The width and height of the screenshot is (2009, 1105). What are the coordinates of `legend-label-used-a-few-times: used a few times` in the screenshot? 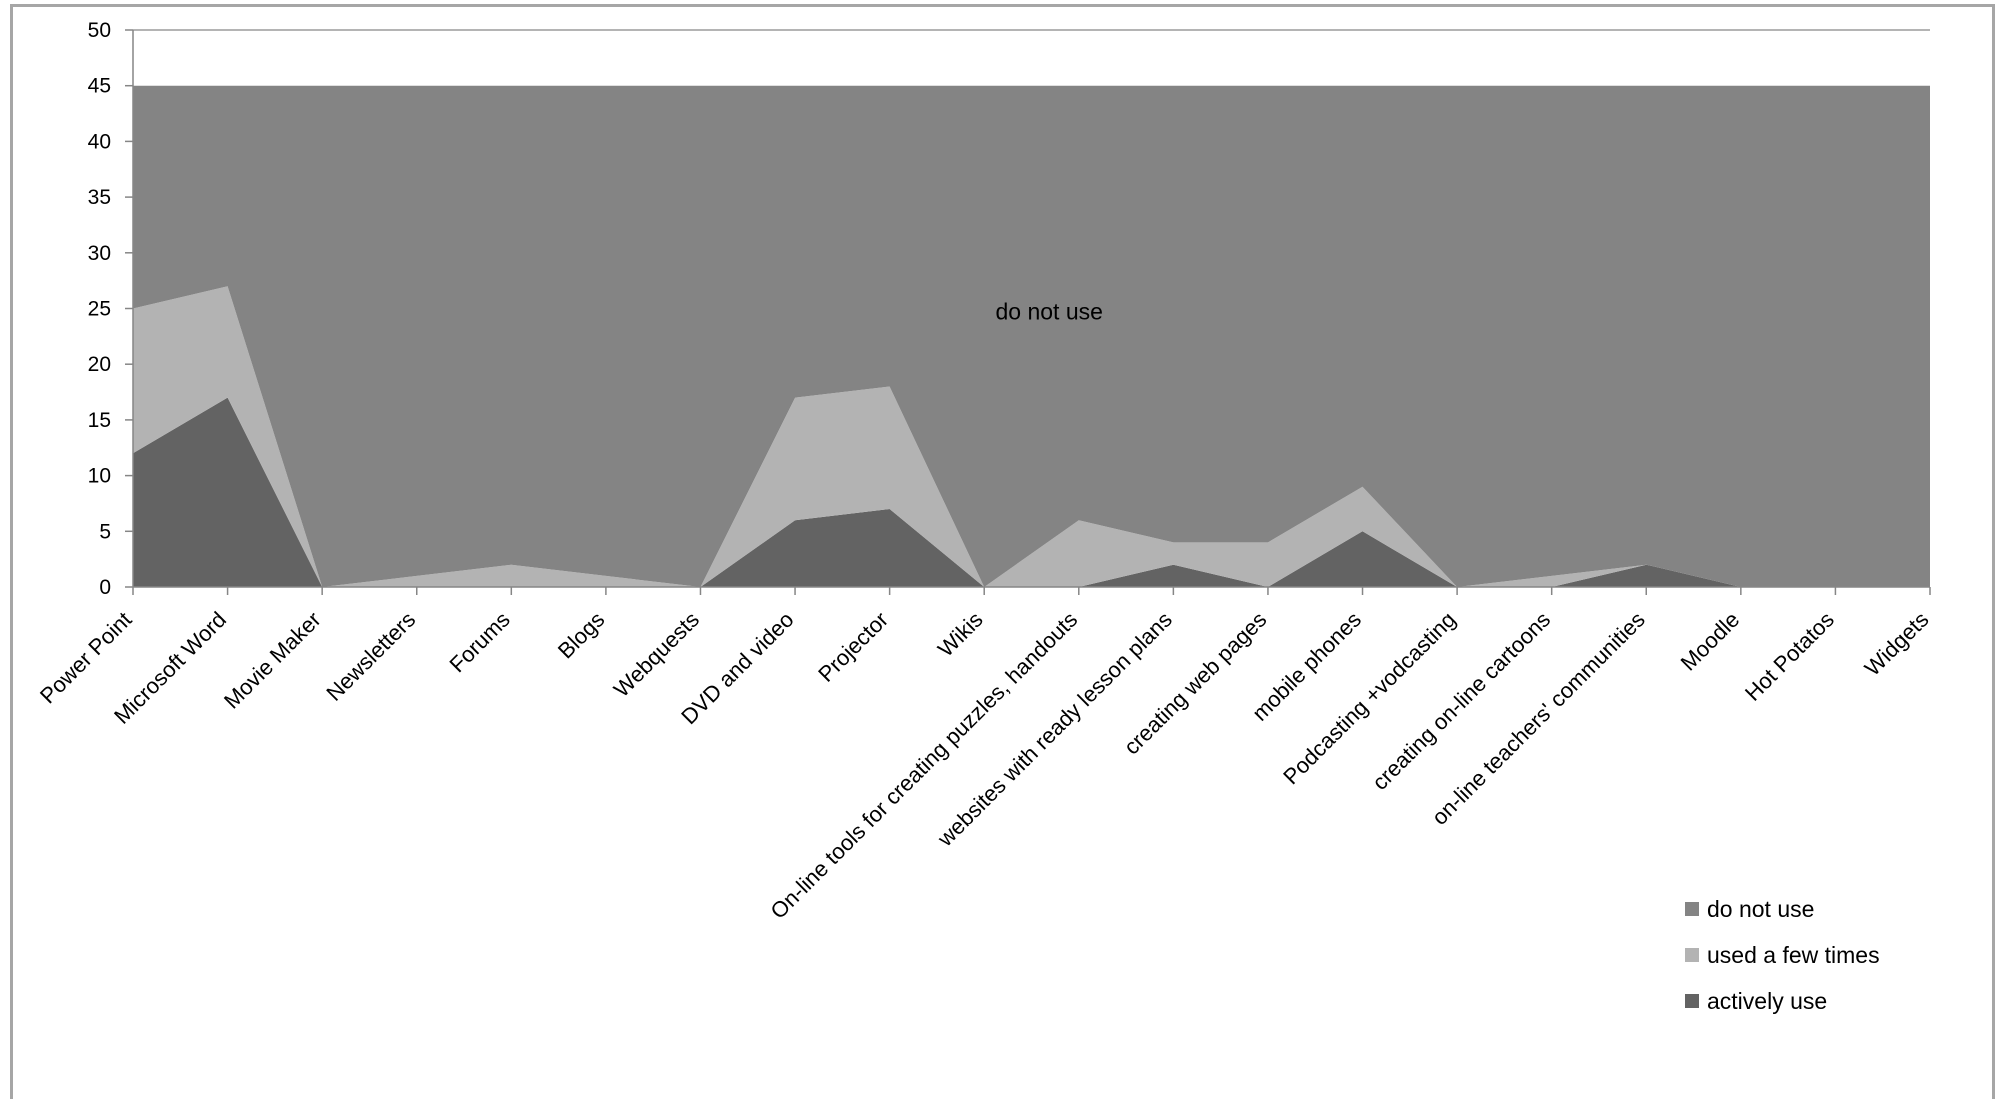 It's located at (1793, 955).